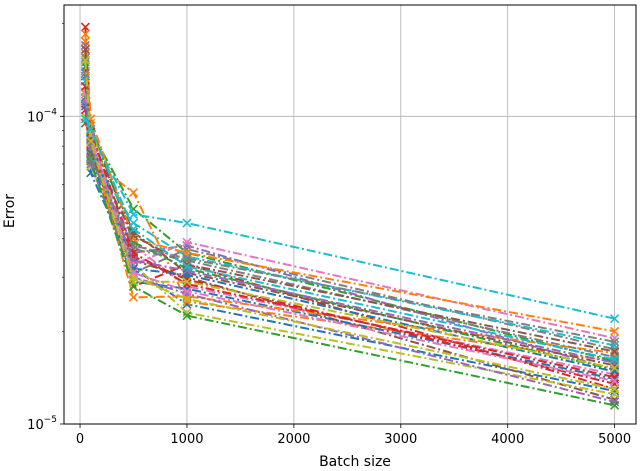 The width and height of the screenshot is (640, 471). I want to click on x-tick-label: 4000, so click(507, 439).